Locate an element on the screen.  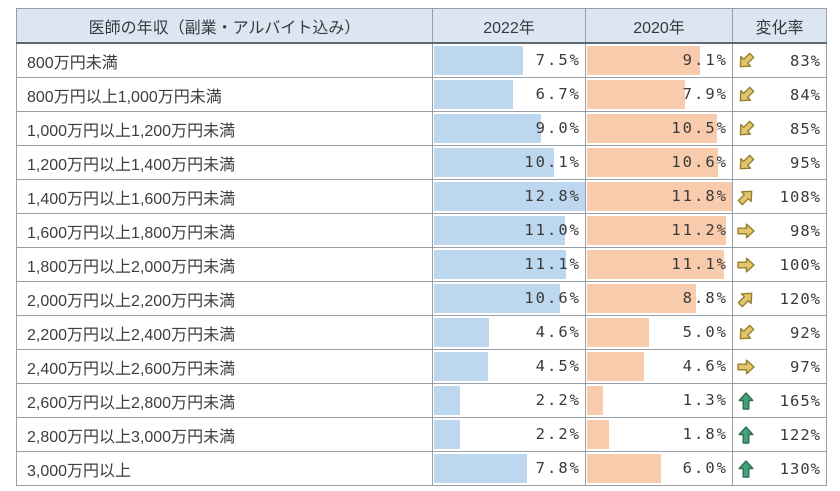
table-row: 3,000万円以上 7.8% 6.0% 130% is located at coordinates (421, 468).